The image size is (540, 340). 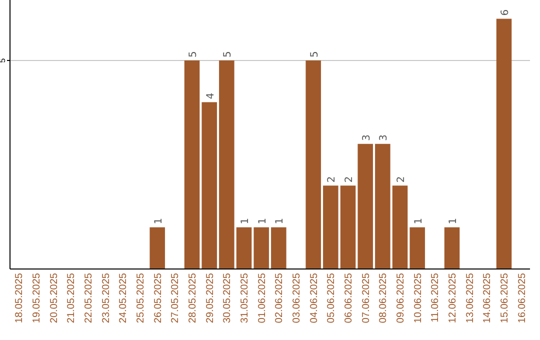 What do you see at coordinates (384, 298) in the screenshot?
I see `x-tick-label: 08.06.2025` at bounding box center [384, 298].